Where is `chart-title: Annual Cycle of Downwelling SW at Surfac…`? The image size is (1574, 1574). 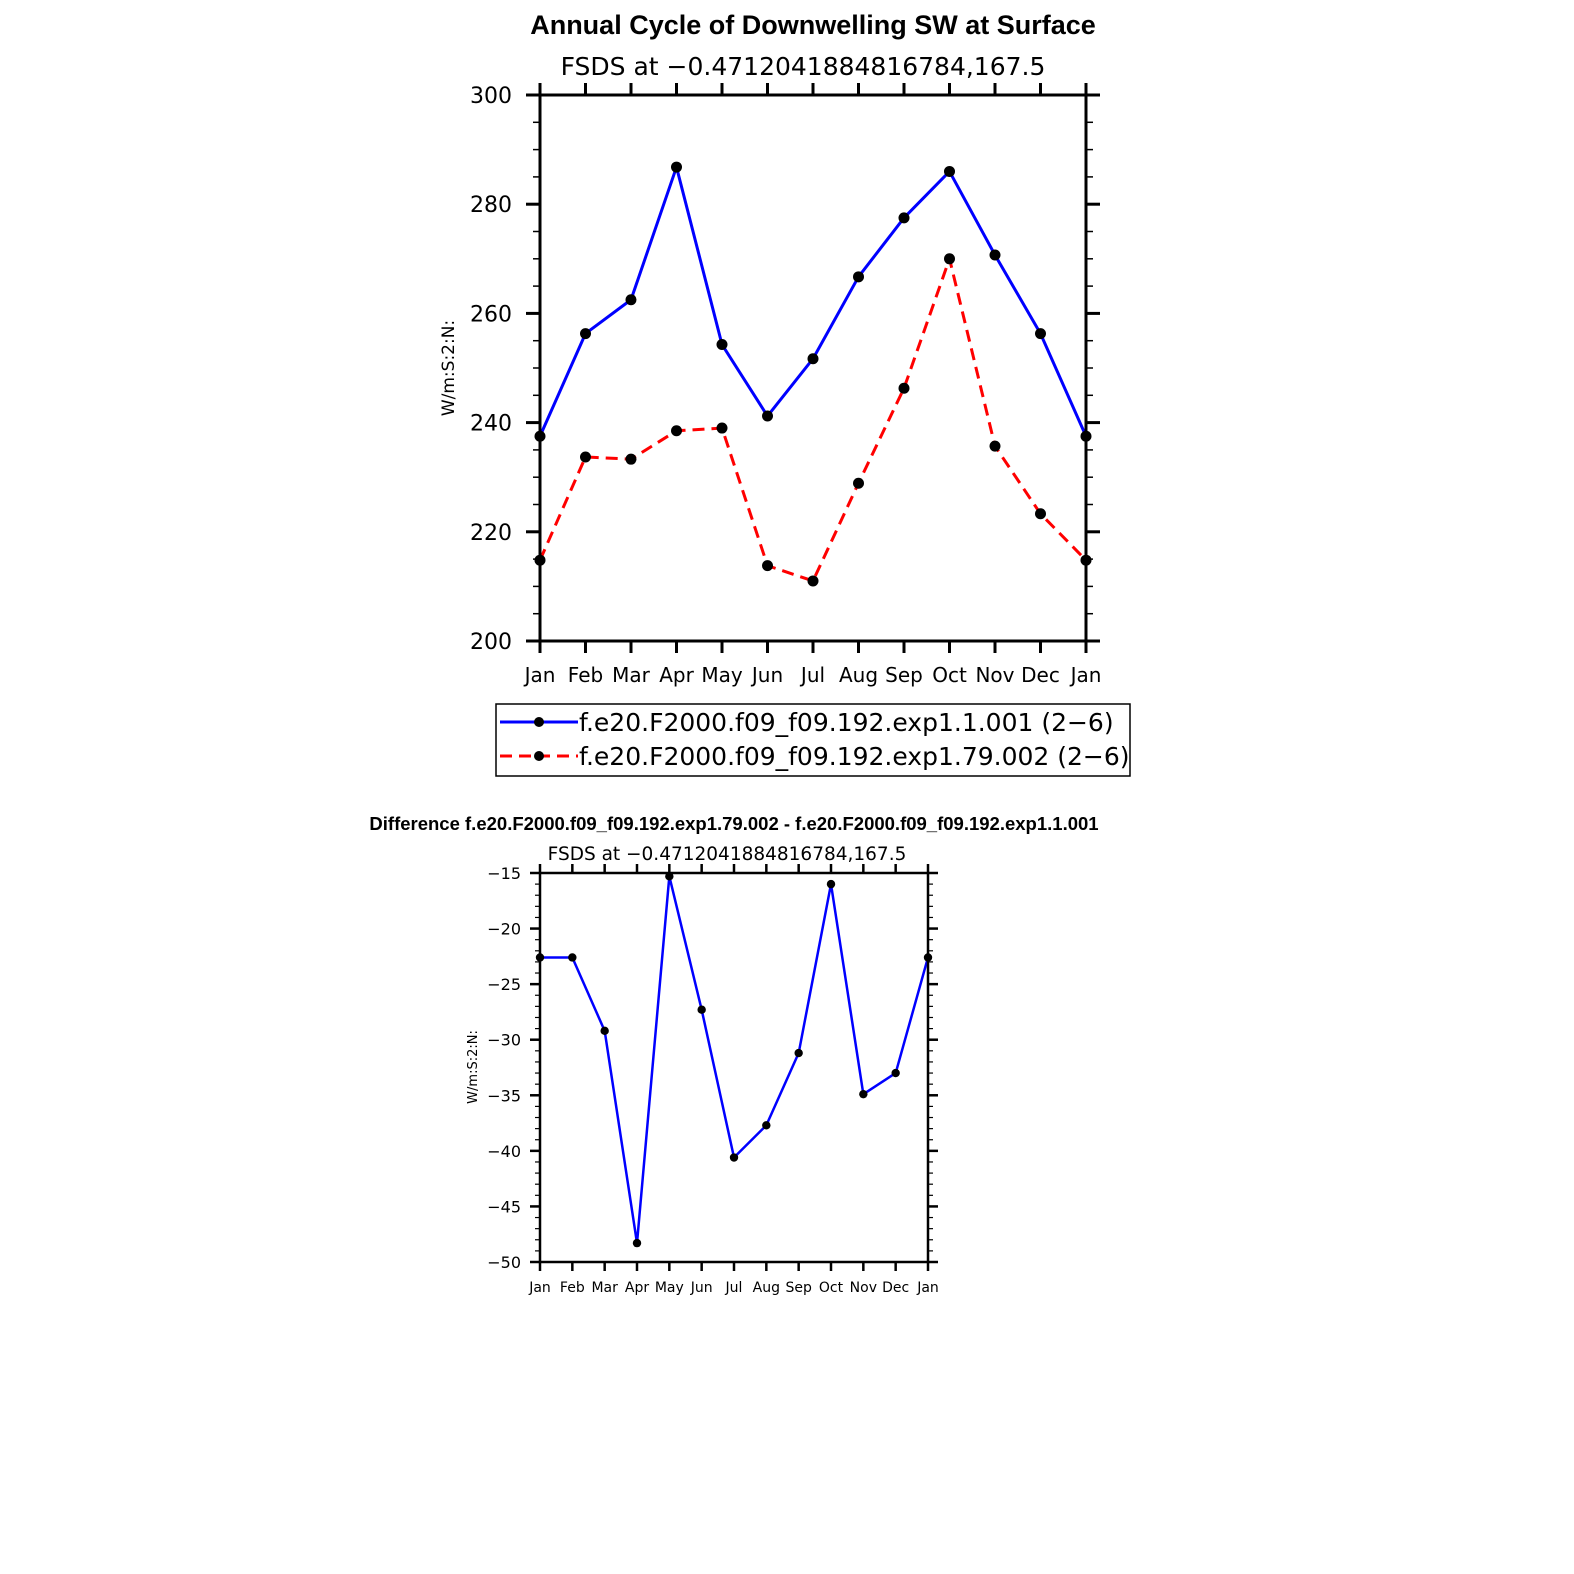
chart-title: Annual Cycle of Downwelling SW at Surfac… is located at coordinates (813, 25).